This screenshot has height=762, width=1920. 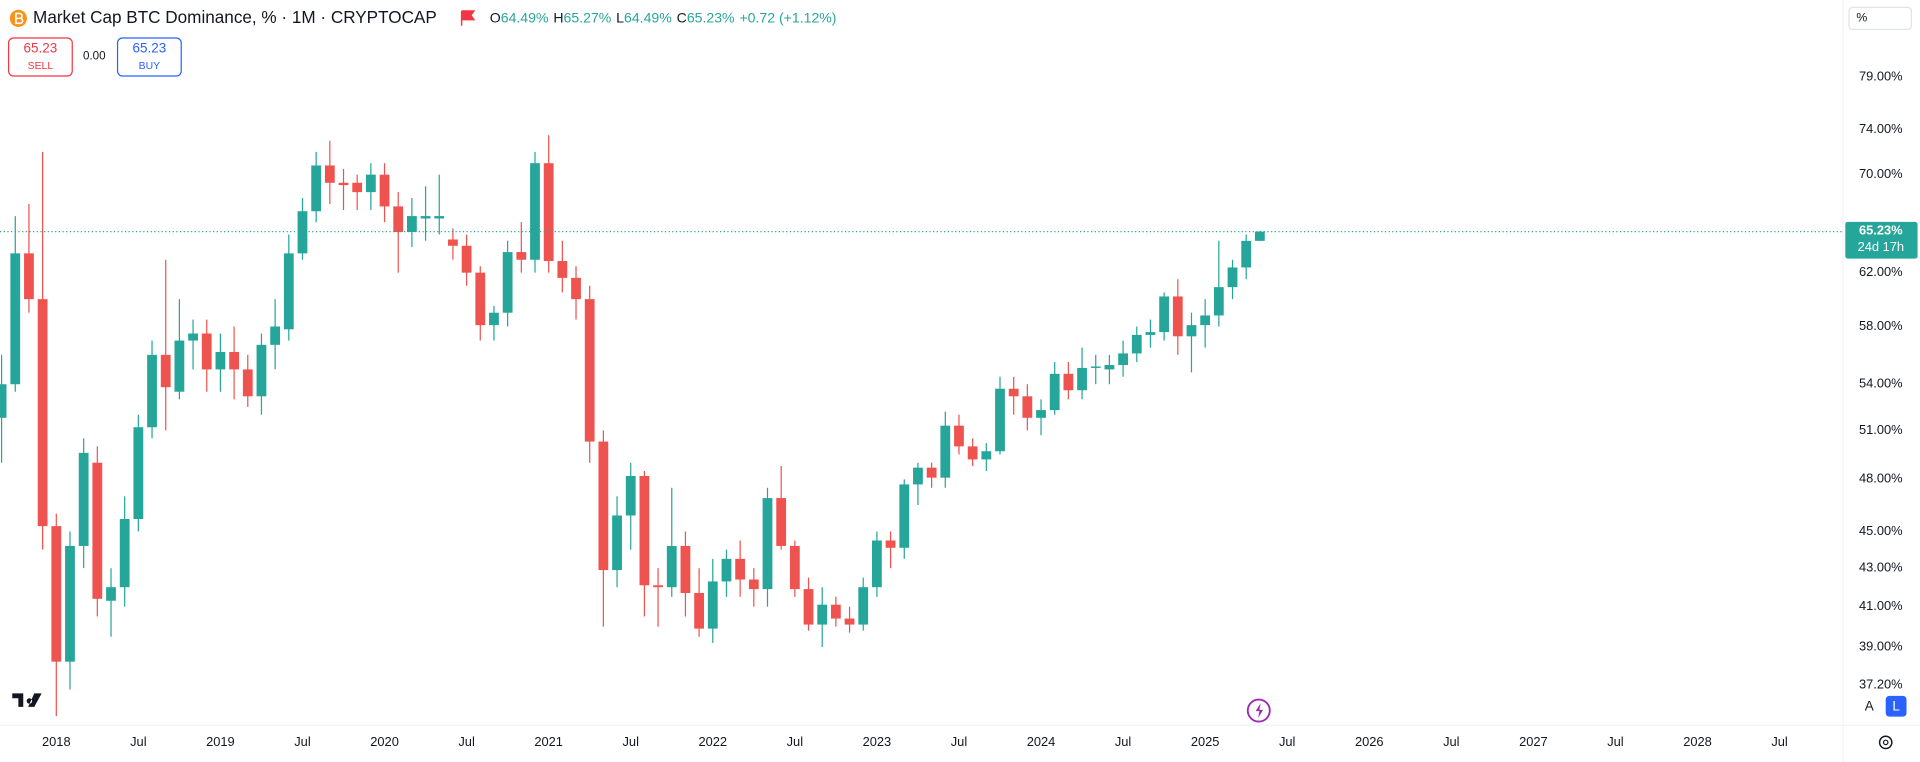 I want to click on scale-unit-box, so click(x=1880, y=18).